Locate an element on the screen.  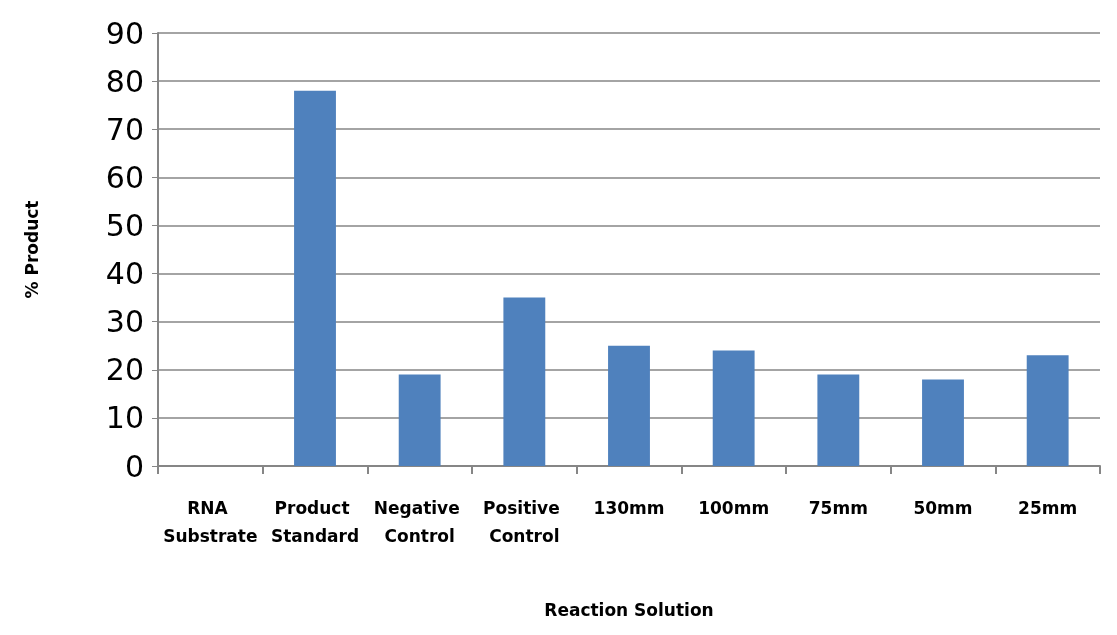
y-tick-label: 60 is located at coordinates (124, 177).